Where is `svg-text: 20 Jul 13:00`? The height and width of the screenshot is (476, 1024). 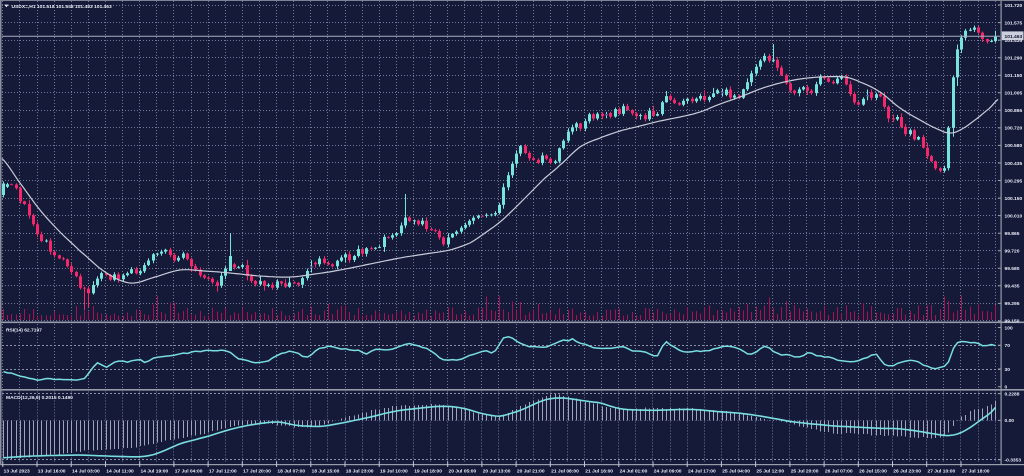
svg-text: 20 Jul 13:00 is located at coordinates (497, 471).